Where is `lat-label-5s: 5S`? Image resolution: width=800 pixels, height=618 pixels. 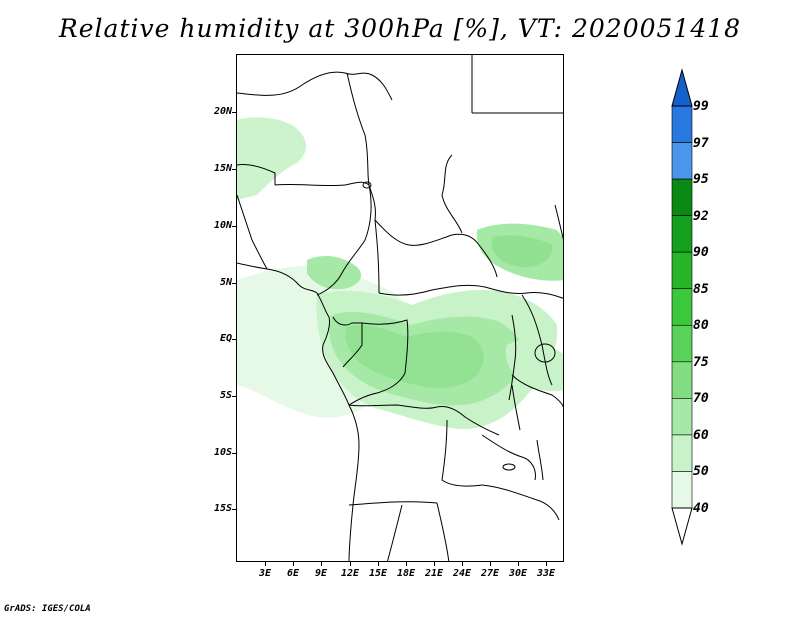
lat-label-5s: 5S is located at coordinates (225, 395).